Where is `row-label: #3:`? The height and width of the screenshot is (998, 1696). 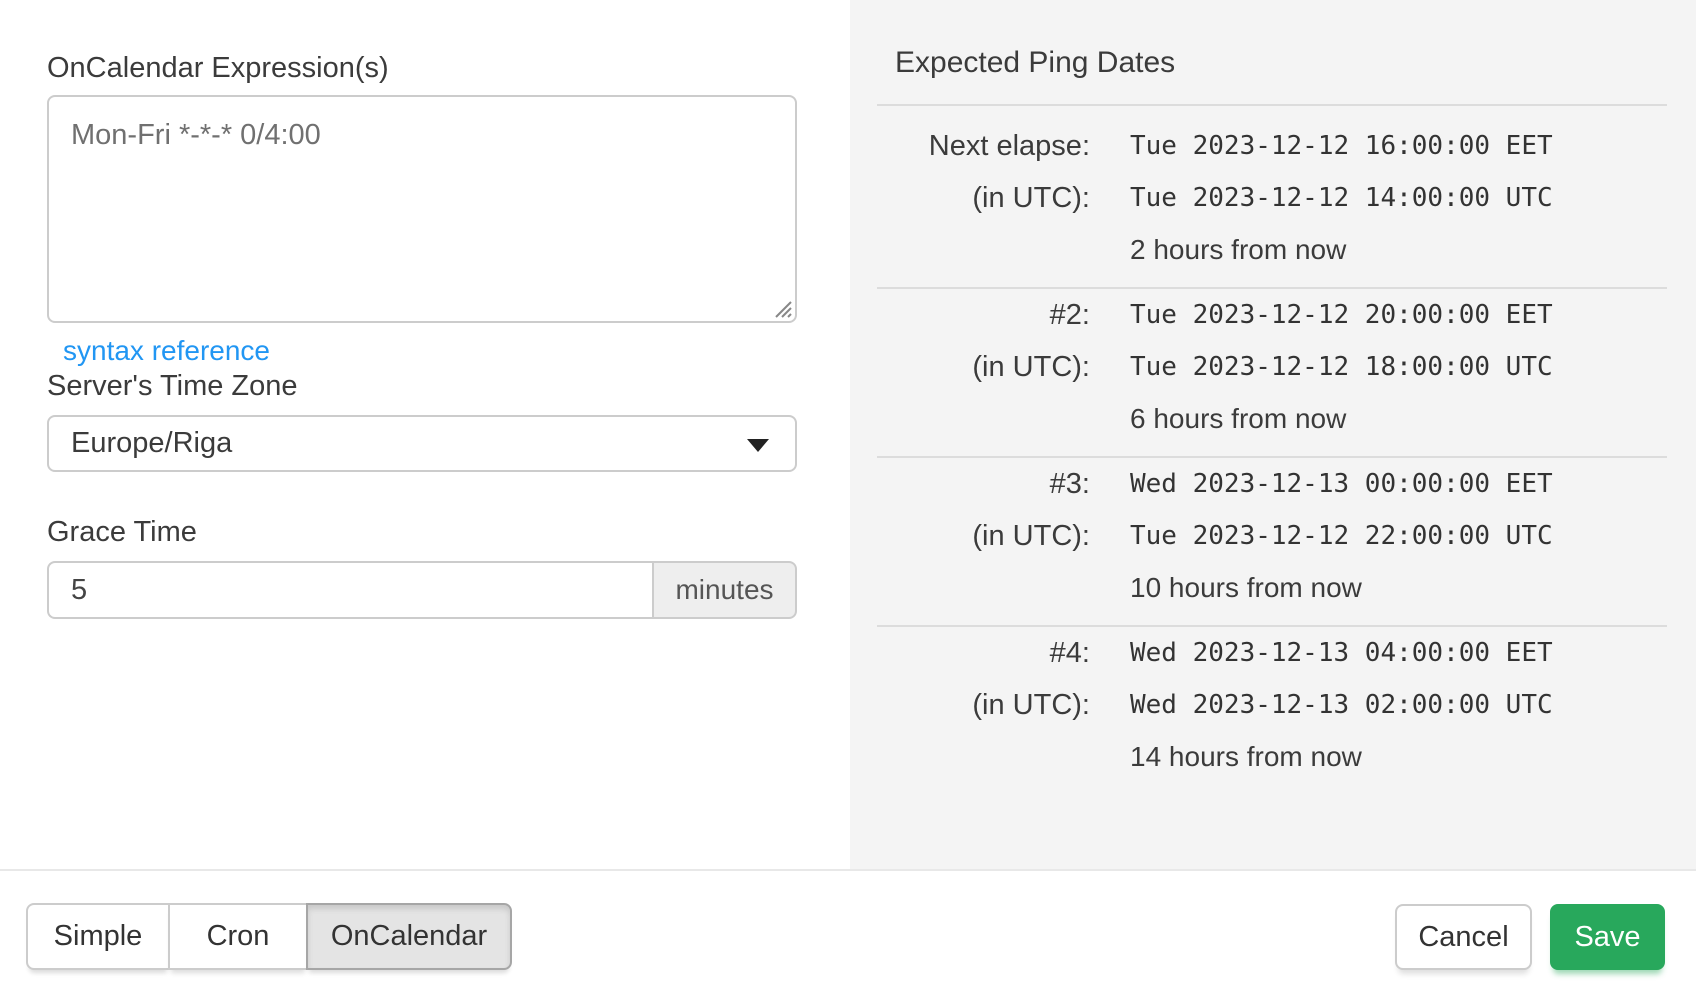
row-label: #3: is located at coordinates (1069, 483).